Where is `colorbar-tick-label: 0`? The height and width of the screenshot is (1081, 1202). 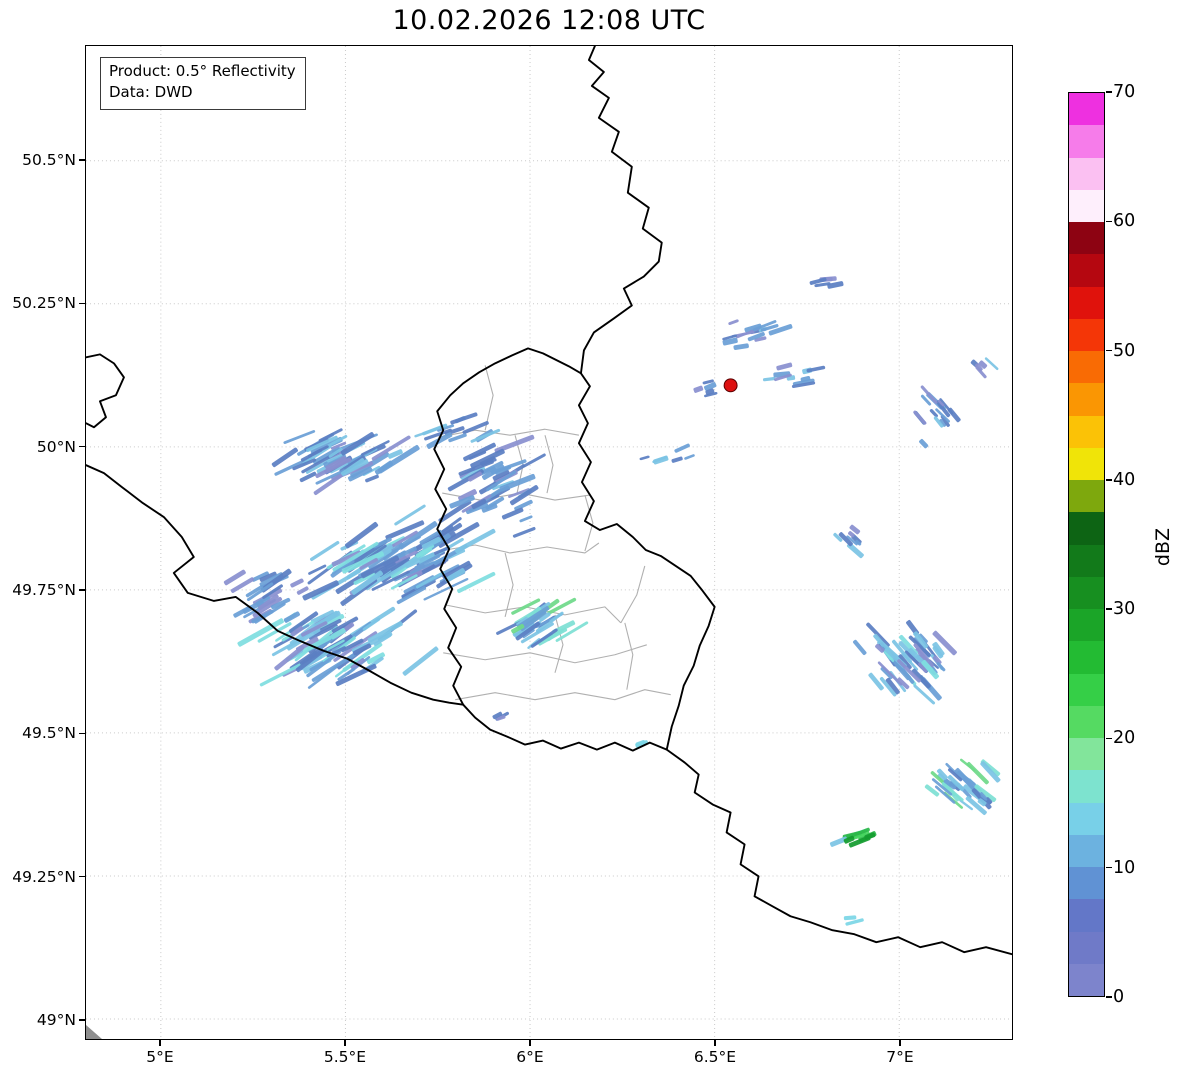
colorbar-tick-label: 0 is located at coordinates (1119, 997).